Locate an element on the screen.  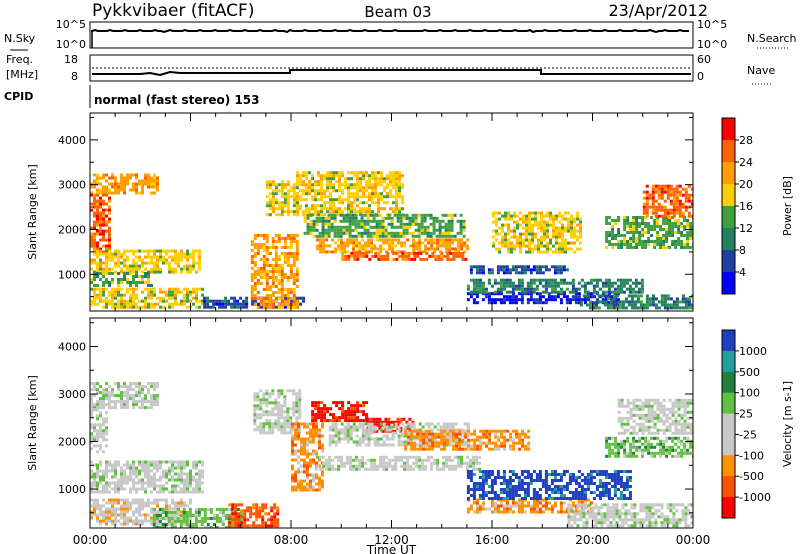
nsky-tick-top: 10^5 is located at coordinates (71, 24).